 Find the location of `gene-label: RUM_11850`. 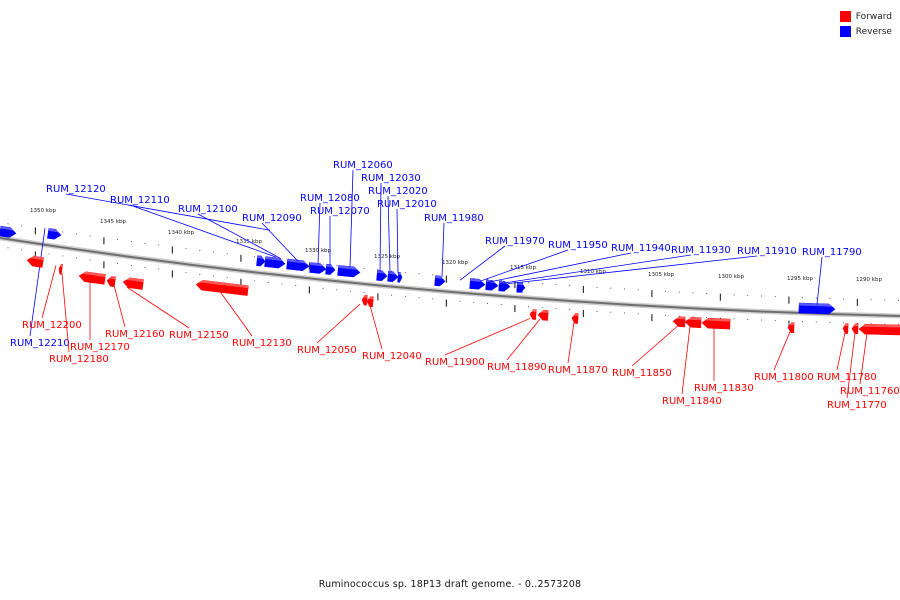

gene-label: RUM_11850 is located at coordinates (642, 373).